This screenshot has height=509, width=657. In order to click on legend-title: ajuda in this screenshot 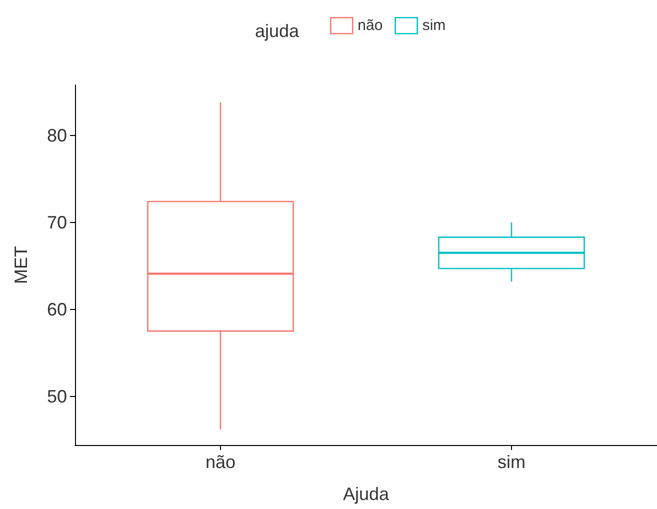, I will do `click(277, 31)`.